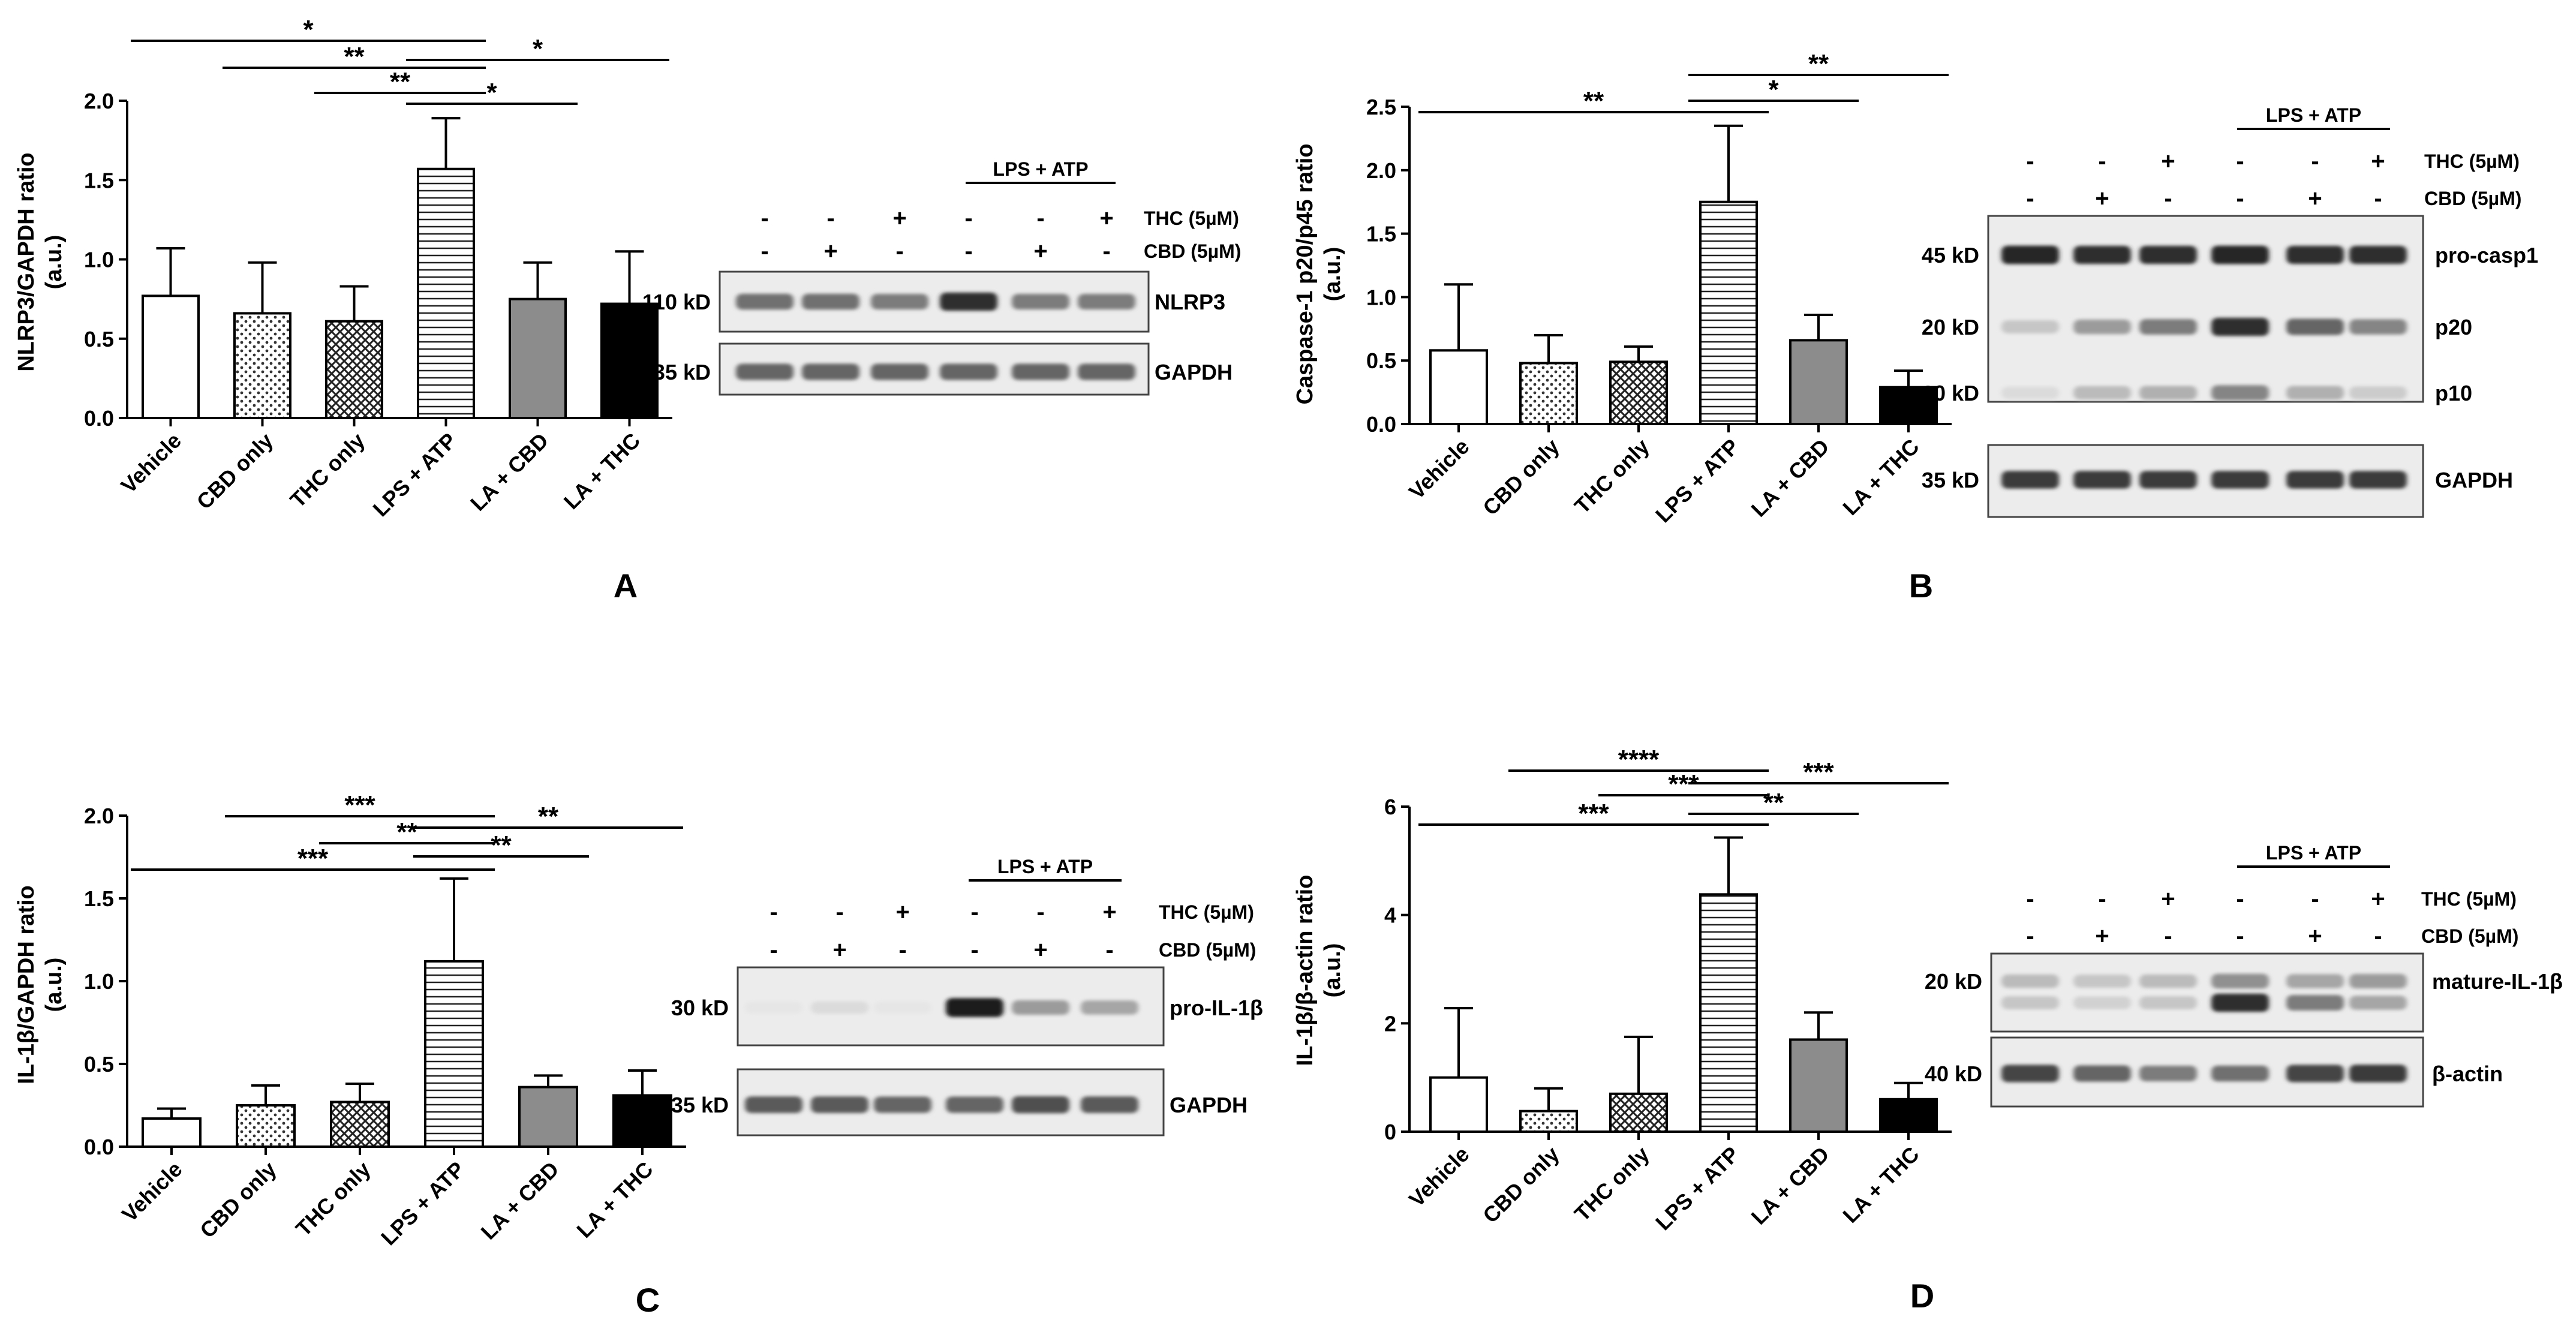  I want to click on chart-D-significance-label: ***, so click(1819, 772).